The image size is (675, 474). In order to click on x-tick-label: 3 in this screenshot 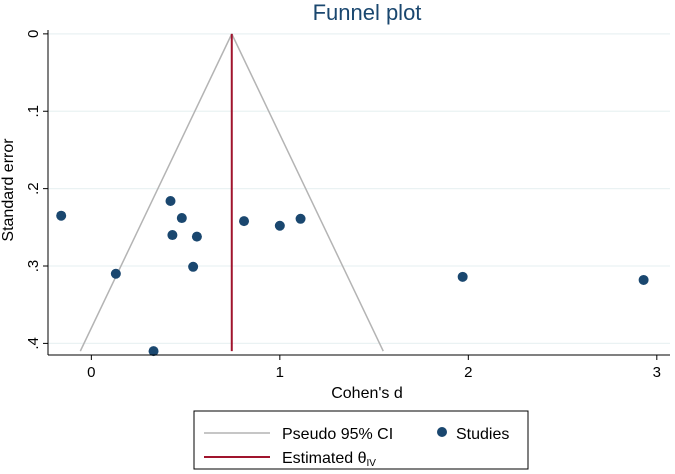, I will do `click(657, 372)`.